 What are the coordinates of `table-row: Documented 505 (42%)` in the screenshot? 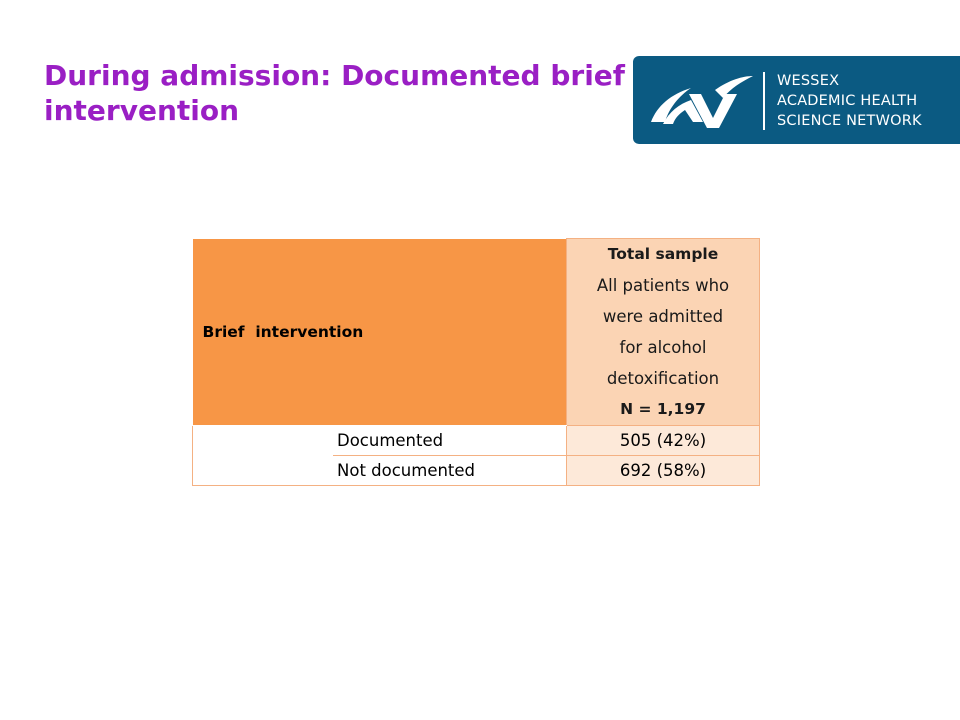 It's located at (476, 455).